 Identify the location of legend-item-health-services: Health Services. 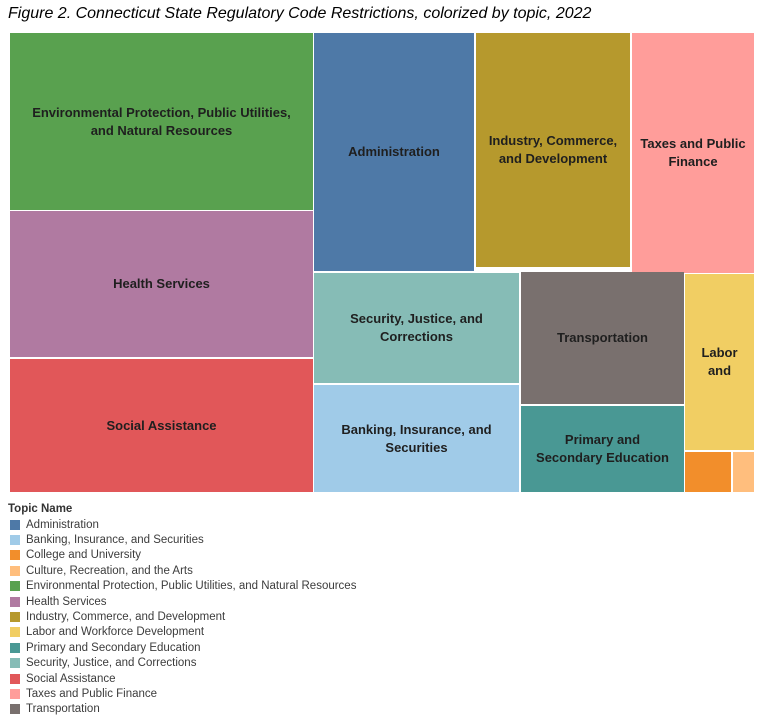
(288, 601).